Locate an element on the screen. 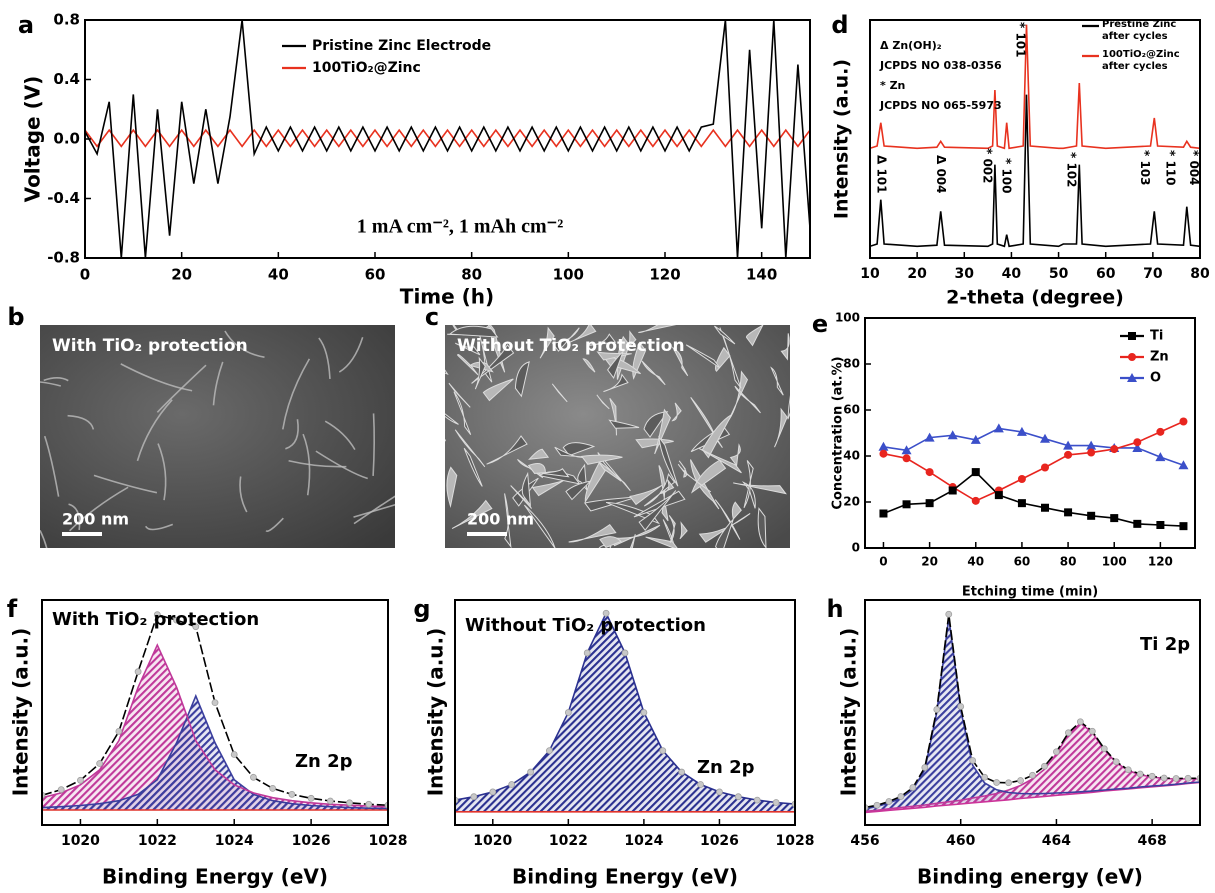 The height and width of the screenshot is (893, 1215). hatch-fill is located at coordinates (215, 753).